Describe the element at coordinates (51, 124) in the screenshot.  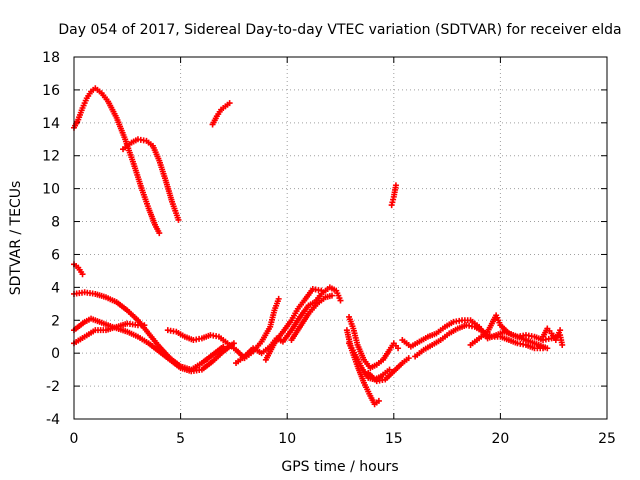
I see `y-tick-label: 14` at that location.